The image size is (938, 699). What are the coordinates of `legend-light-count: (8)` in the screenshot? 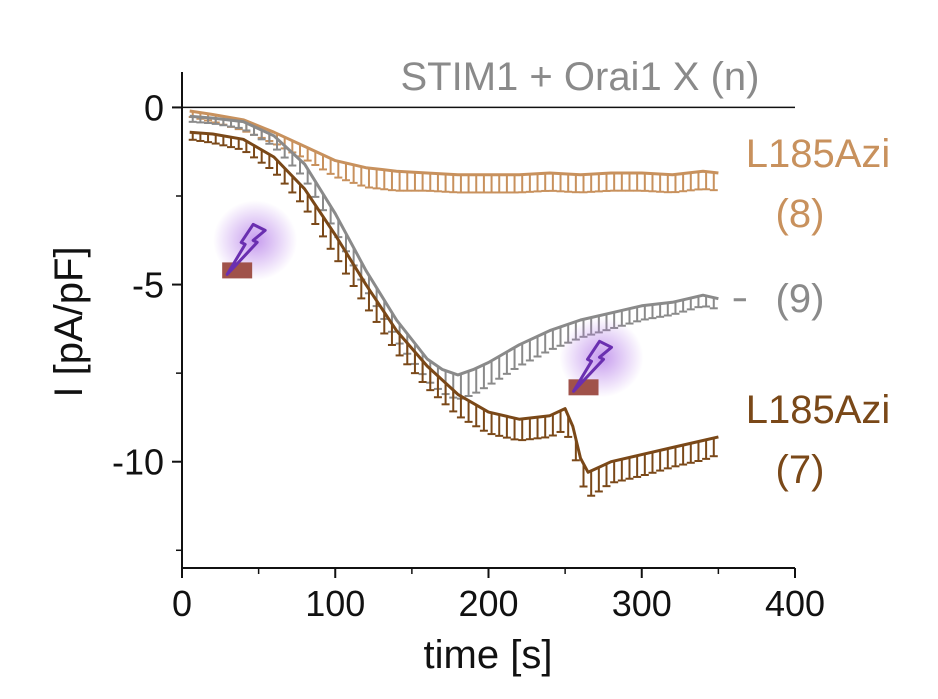 It's located at (800, 214).